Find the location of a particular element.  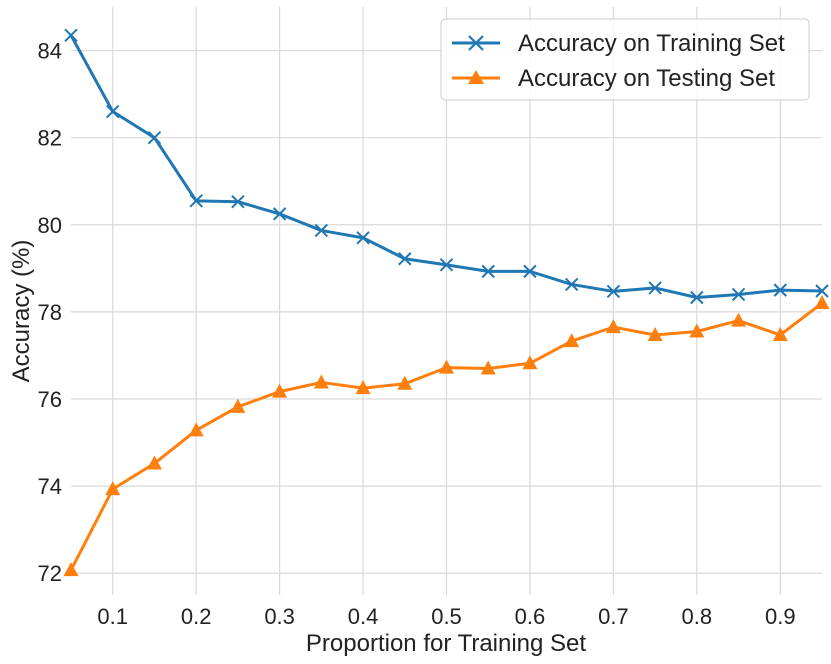

x-tick-label: 0.8 is located at coordinates (697, 616).